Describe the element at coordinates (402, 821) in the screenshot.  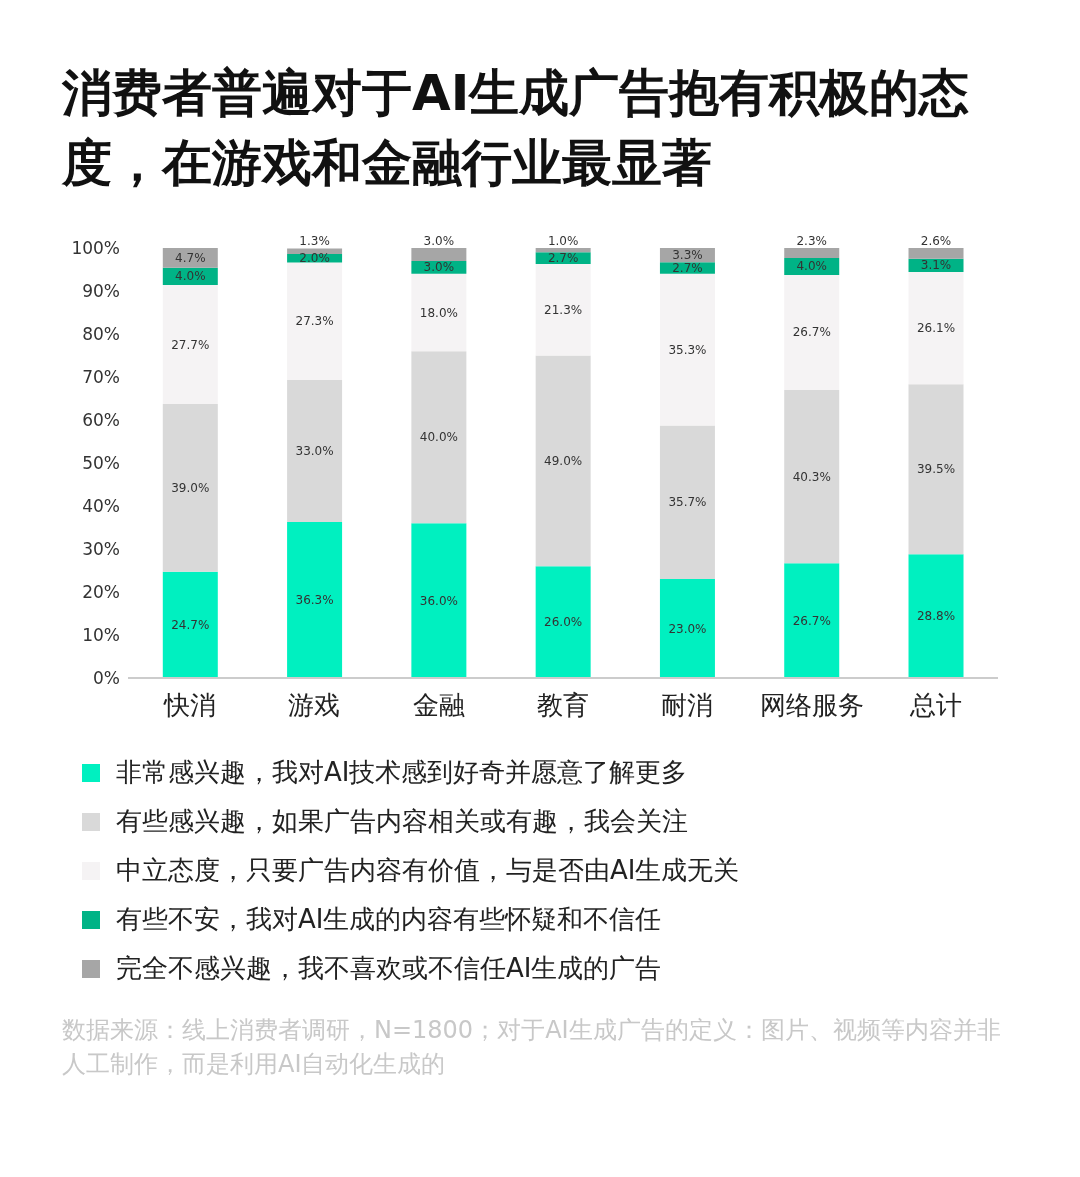
I see `legend-label: 有些感兴趣，如果广告内容相关或有趣，我会关注` at that location.